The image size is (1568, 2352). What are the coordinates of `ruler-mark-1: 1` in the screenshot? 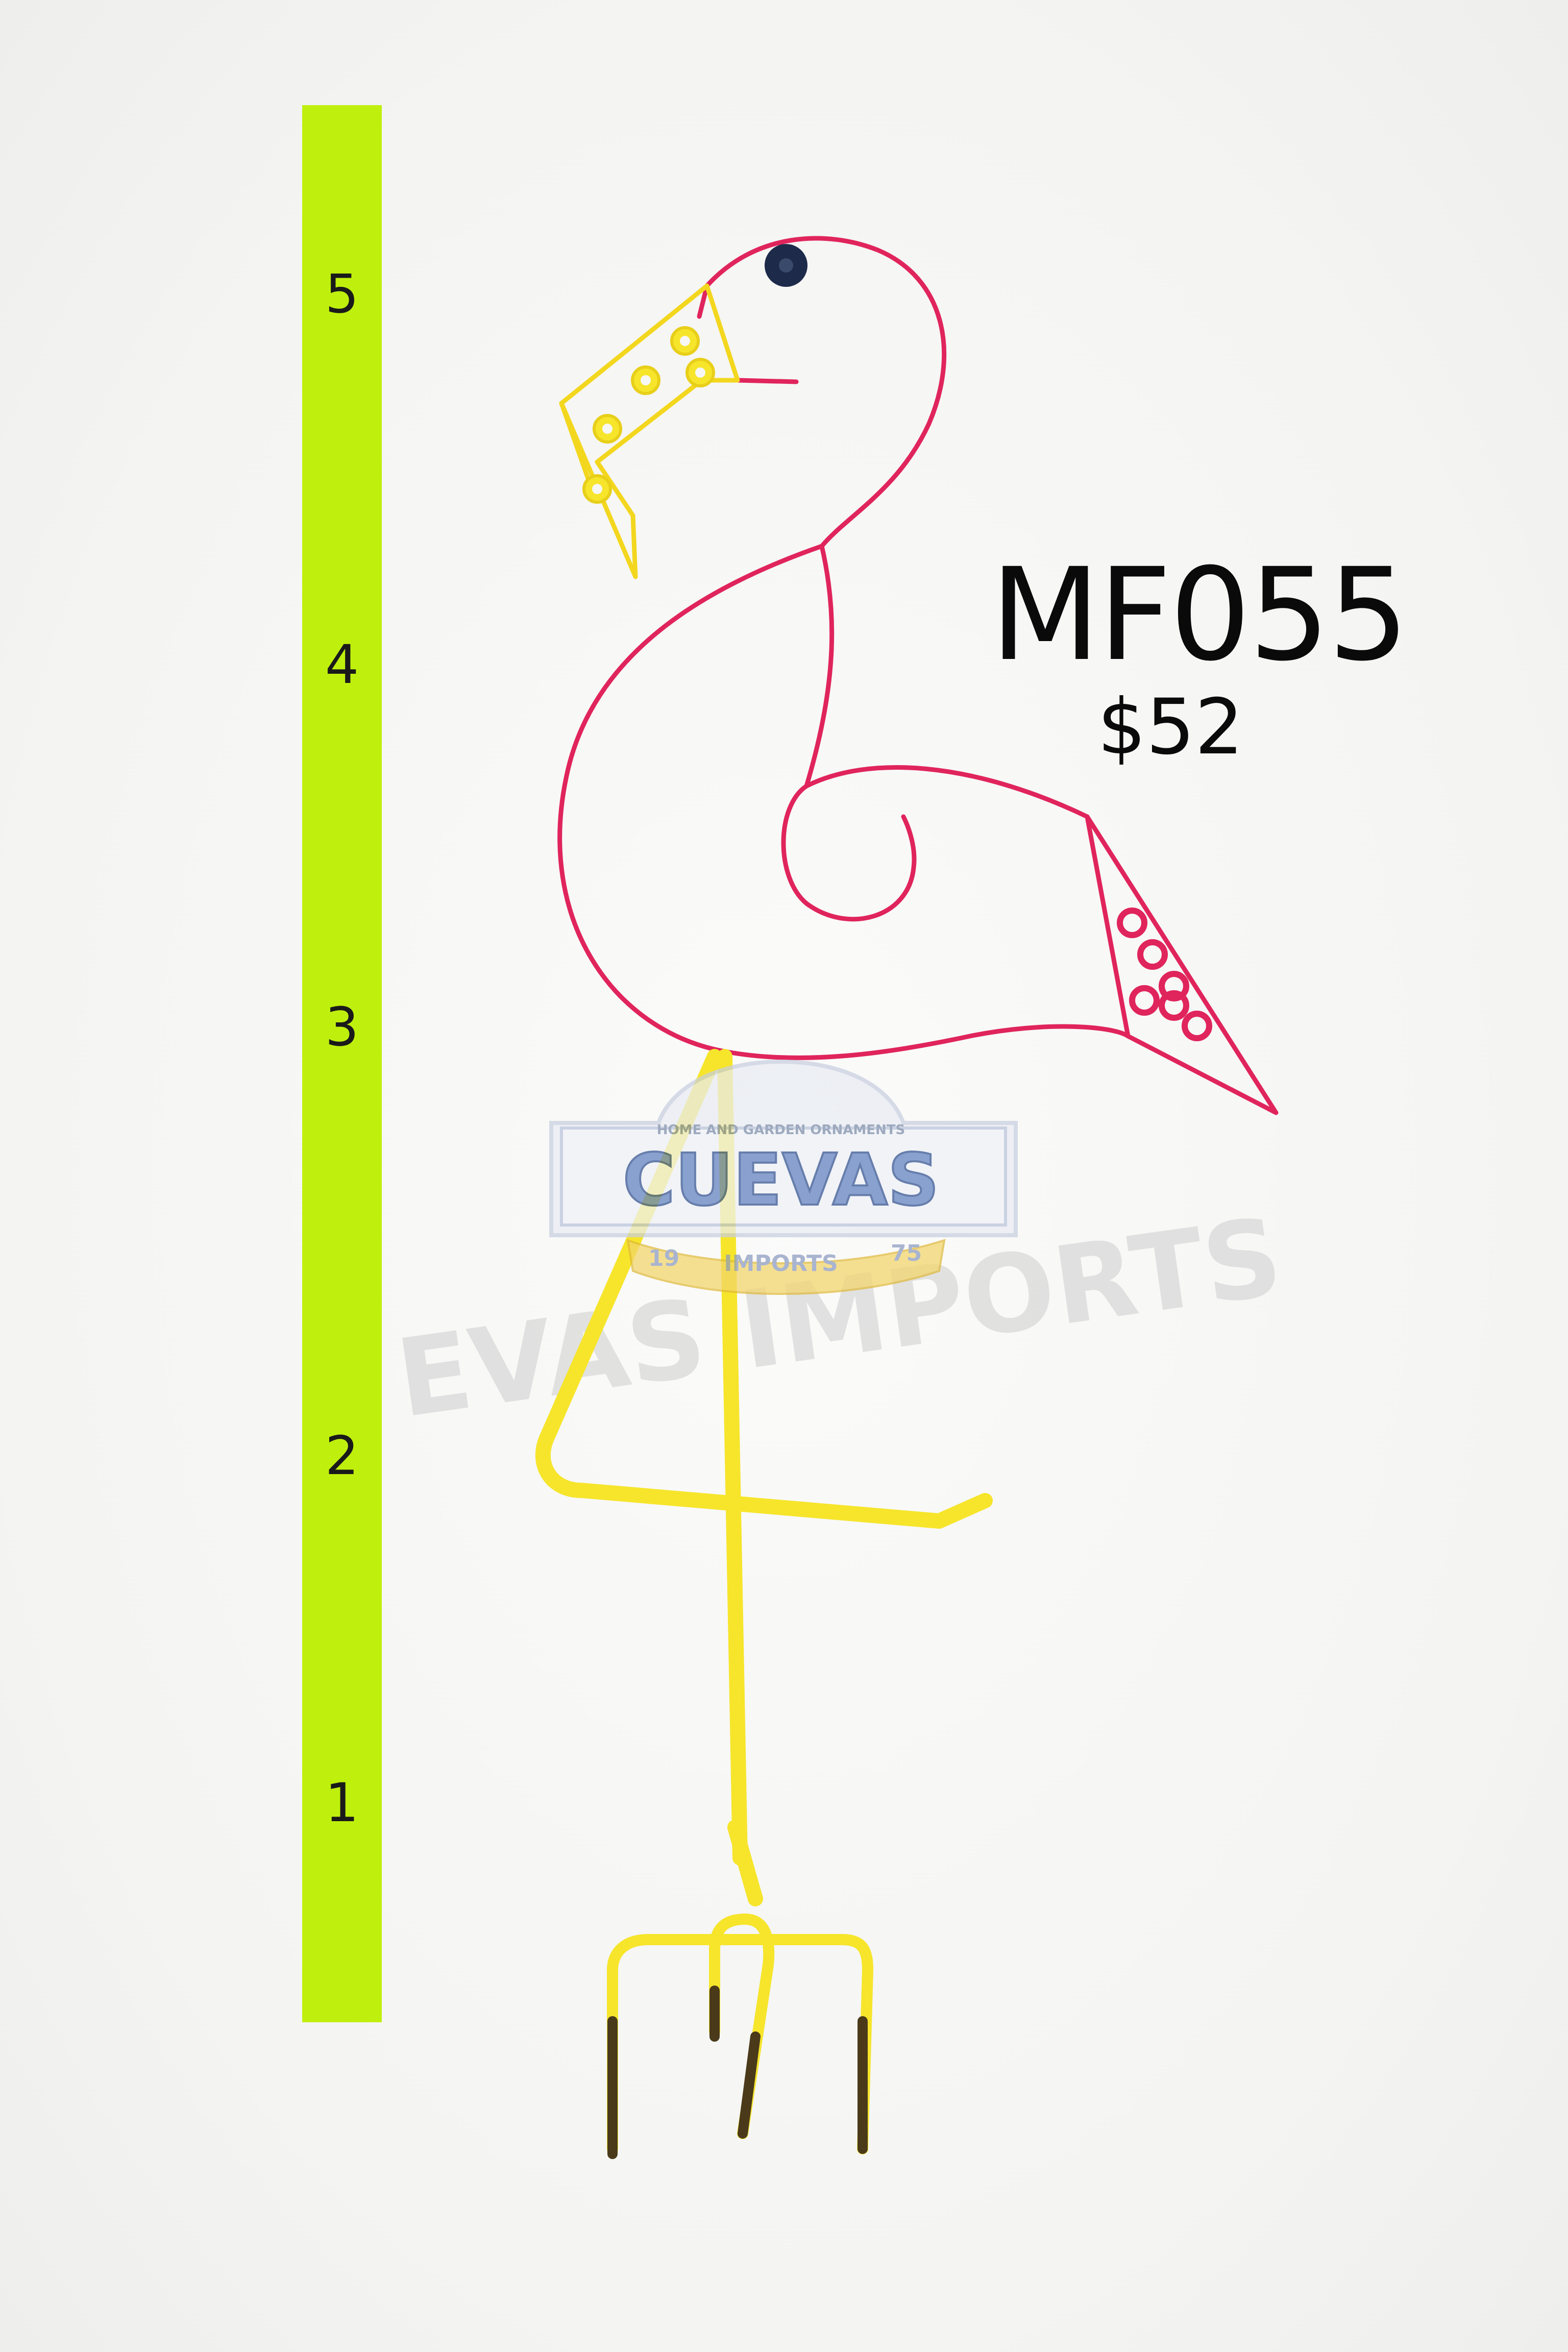 It's located at (342, 1803).